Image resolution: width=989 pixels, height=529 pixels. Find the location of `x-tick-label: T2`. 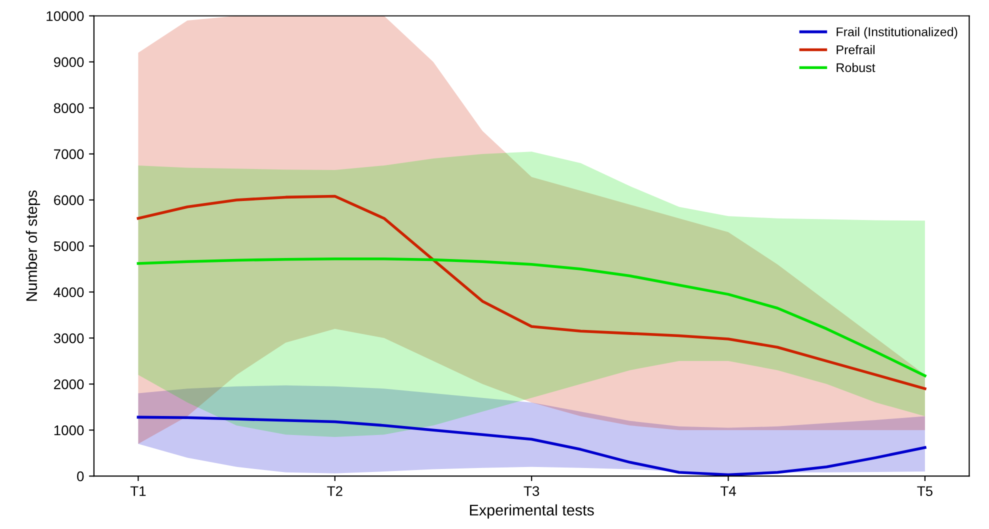

x-tick-label: T2 is located at coordinates (334, 491).